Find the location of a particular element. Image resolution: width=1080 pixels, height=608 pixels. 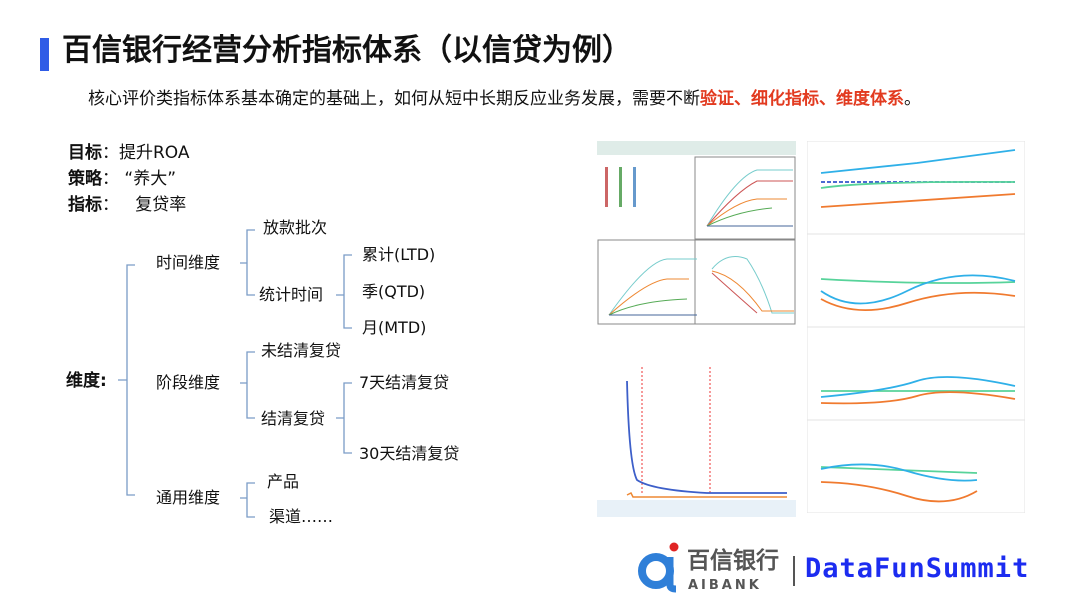

node-unsettled: 未结清复贷 is located at coordinates (301, 350).